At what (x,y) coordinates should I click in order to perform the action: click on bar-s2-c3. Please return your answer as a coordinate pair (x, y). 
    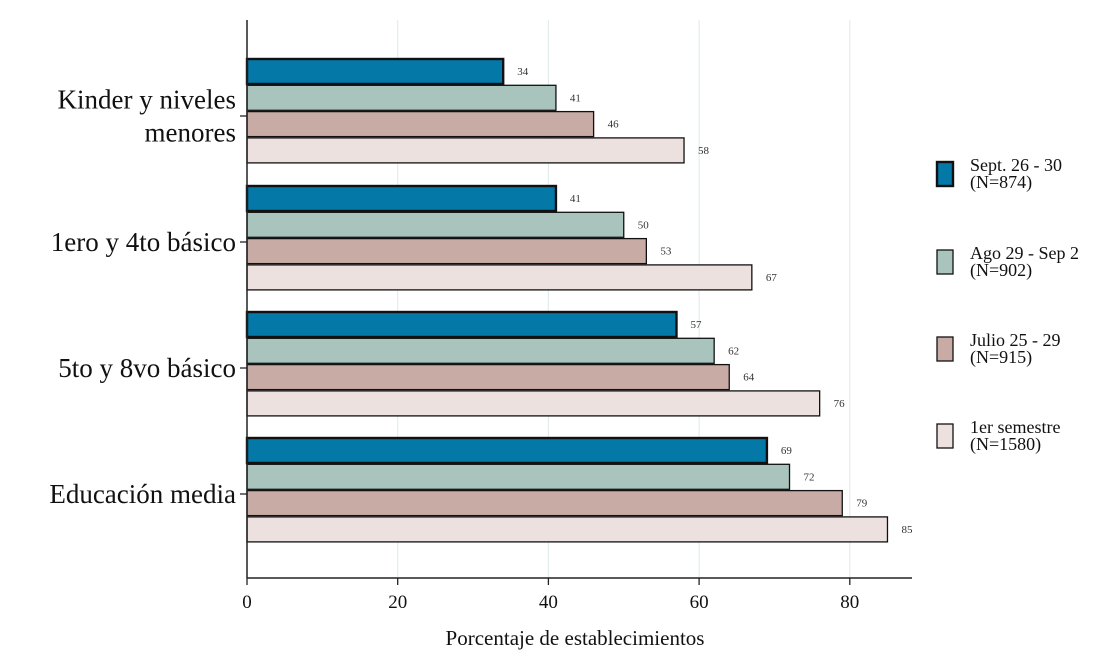
    Looking at the image, I should click on (544, 503).